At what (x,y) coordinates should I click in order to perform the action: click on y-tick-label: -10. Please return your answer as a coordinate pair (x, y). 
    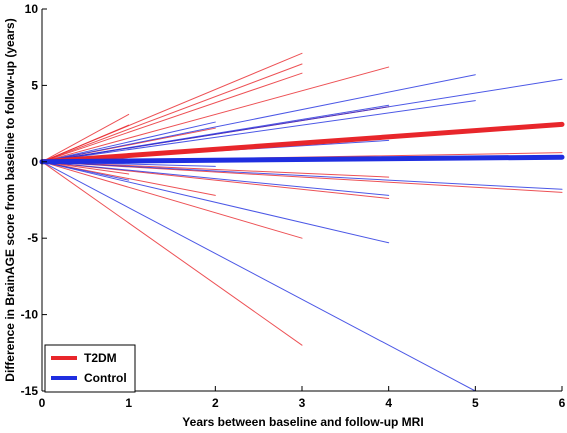
    Looking at the image, I should click on (30, 315).